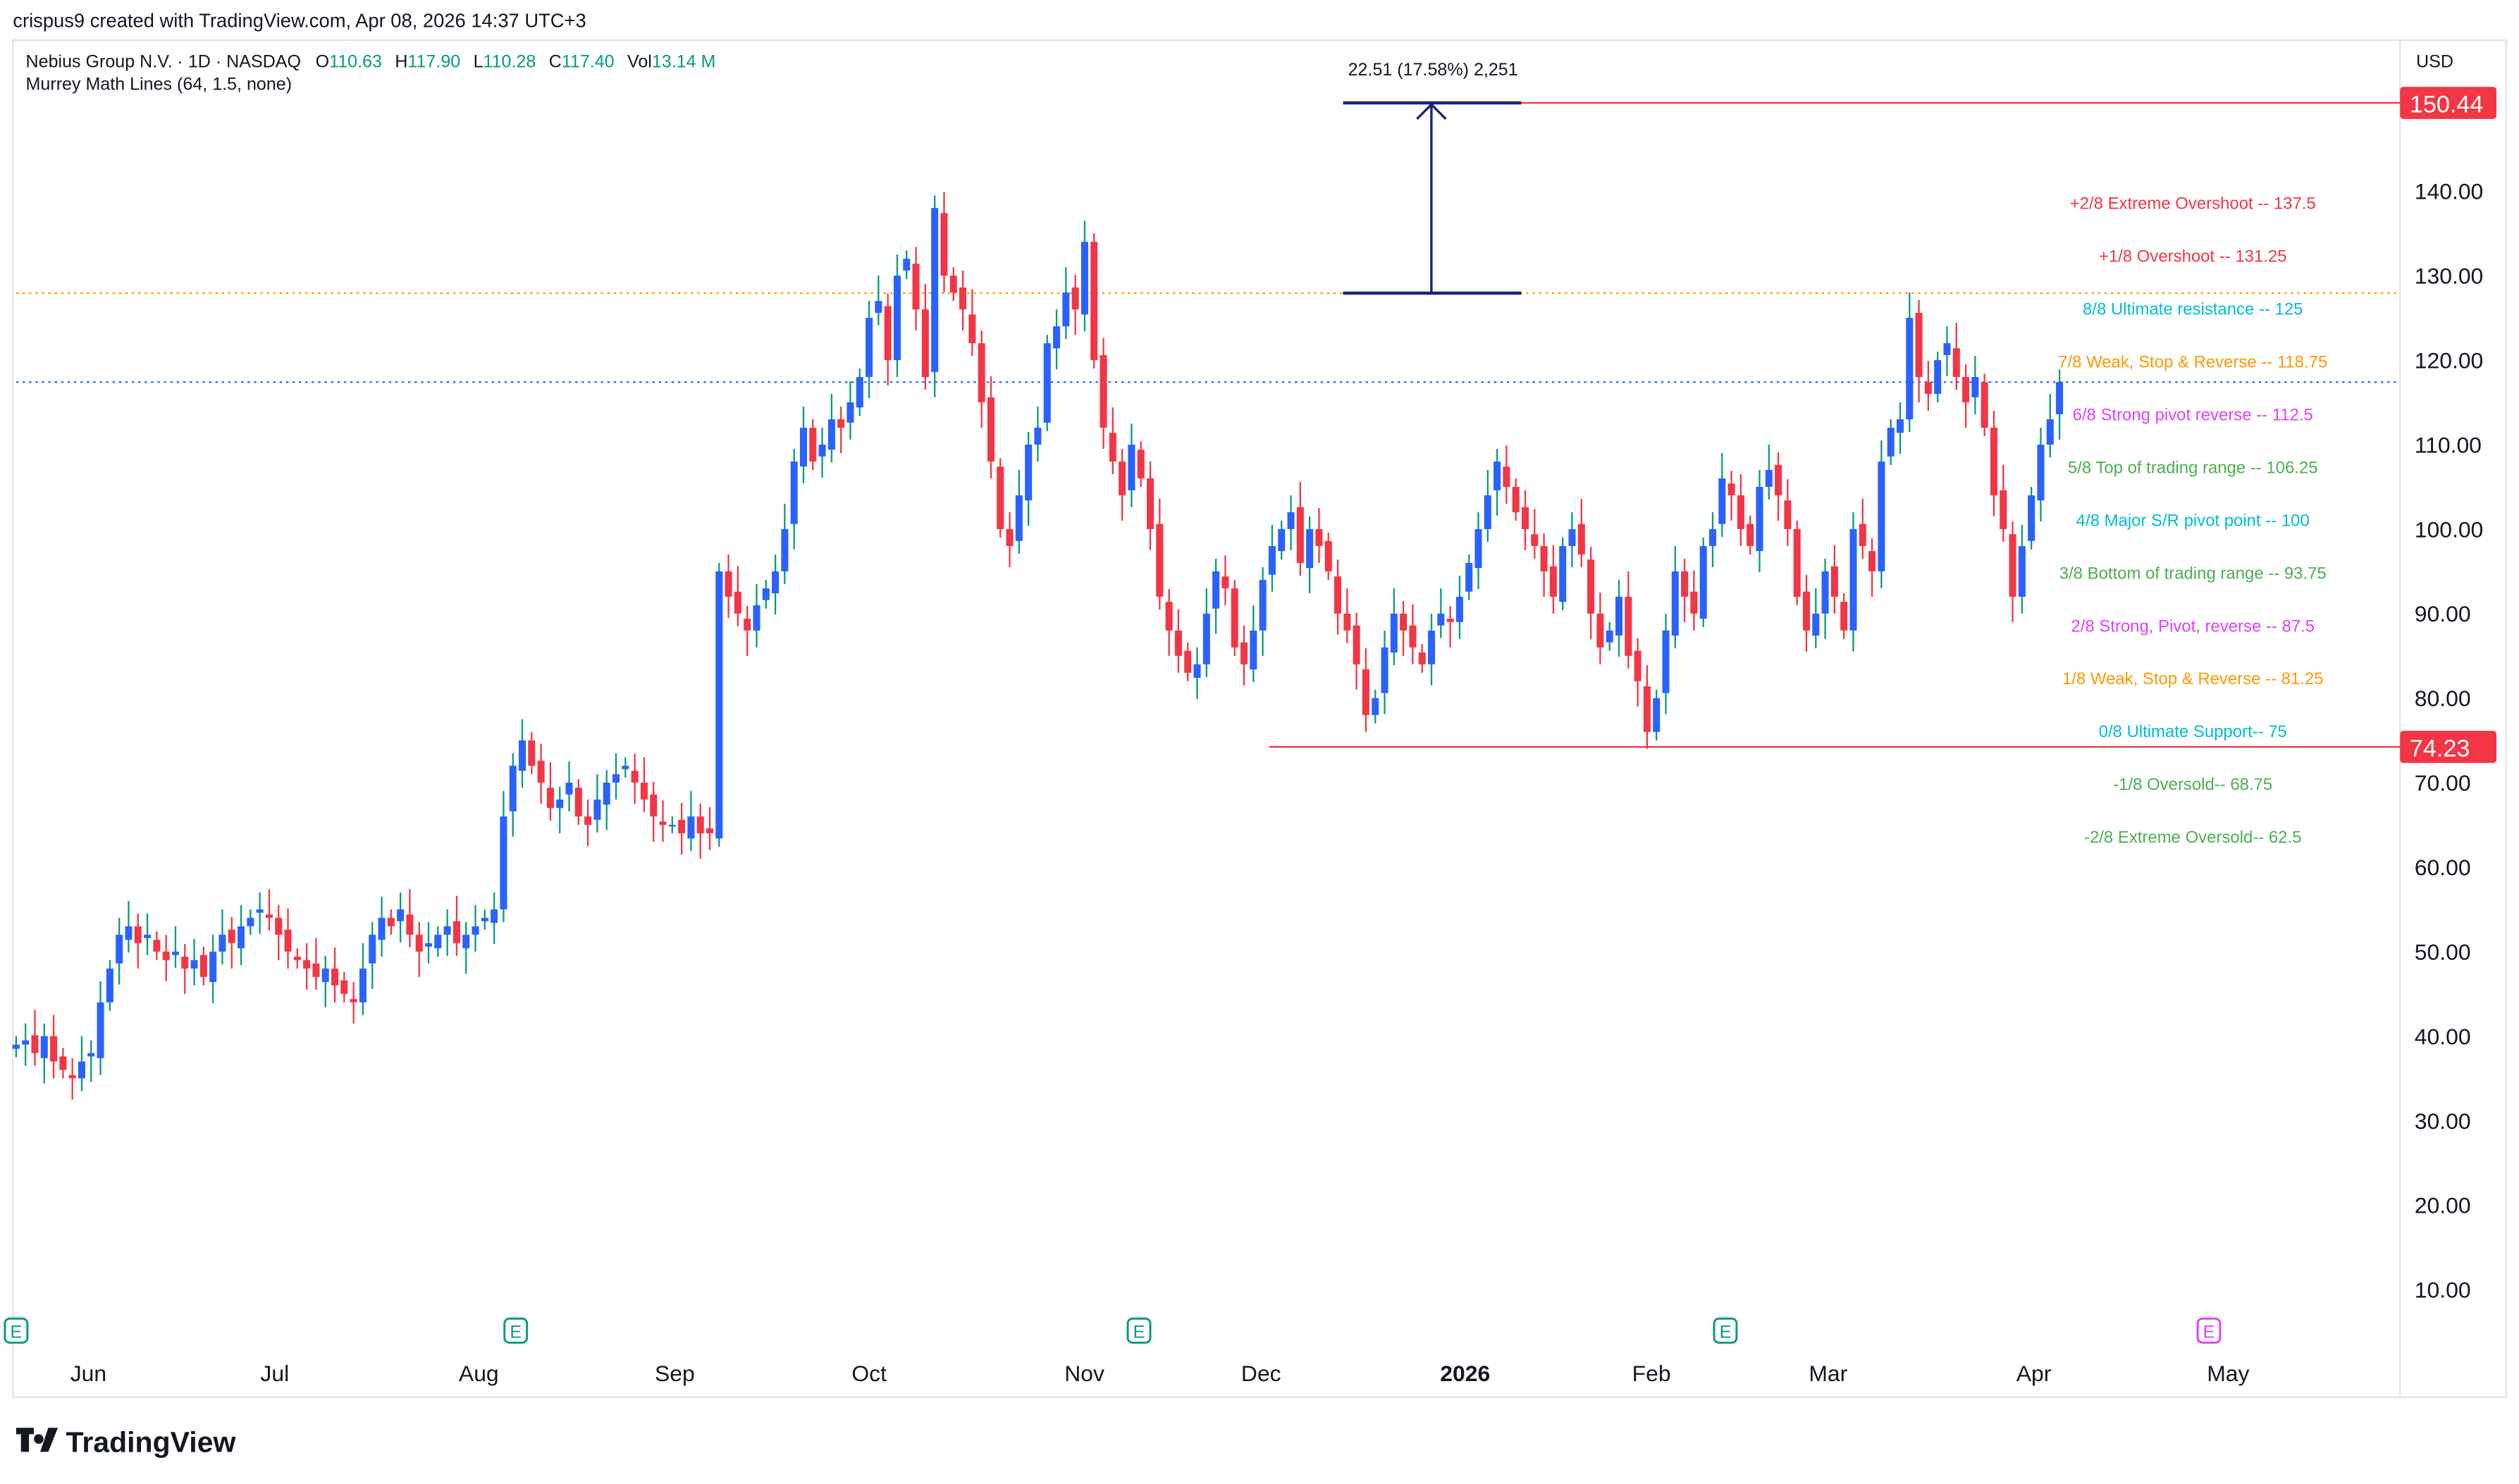 The image size is (2519, 1484). I want to click on indicator-legend: Murrey Math Lines (64, 1.5, none), so click(159, 84).